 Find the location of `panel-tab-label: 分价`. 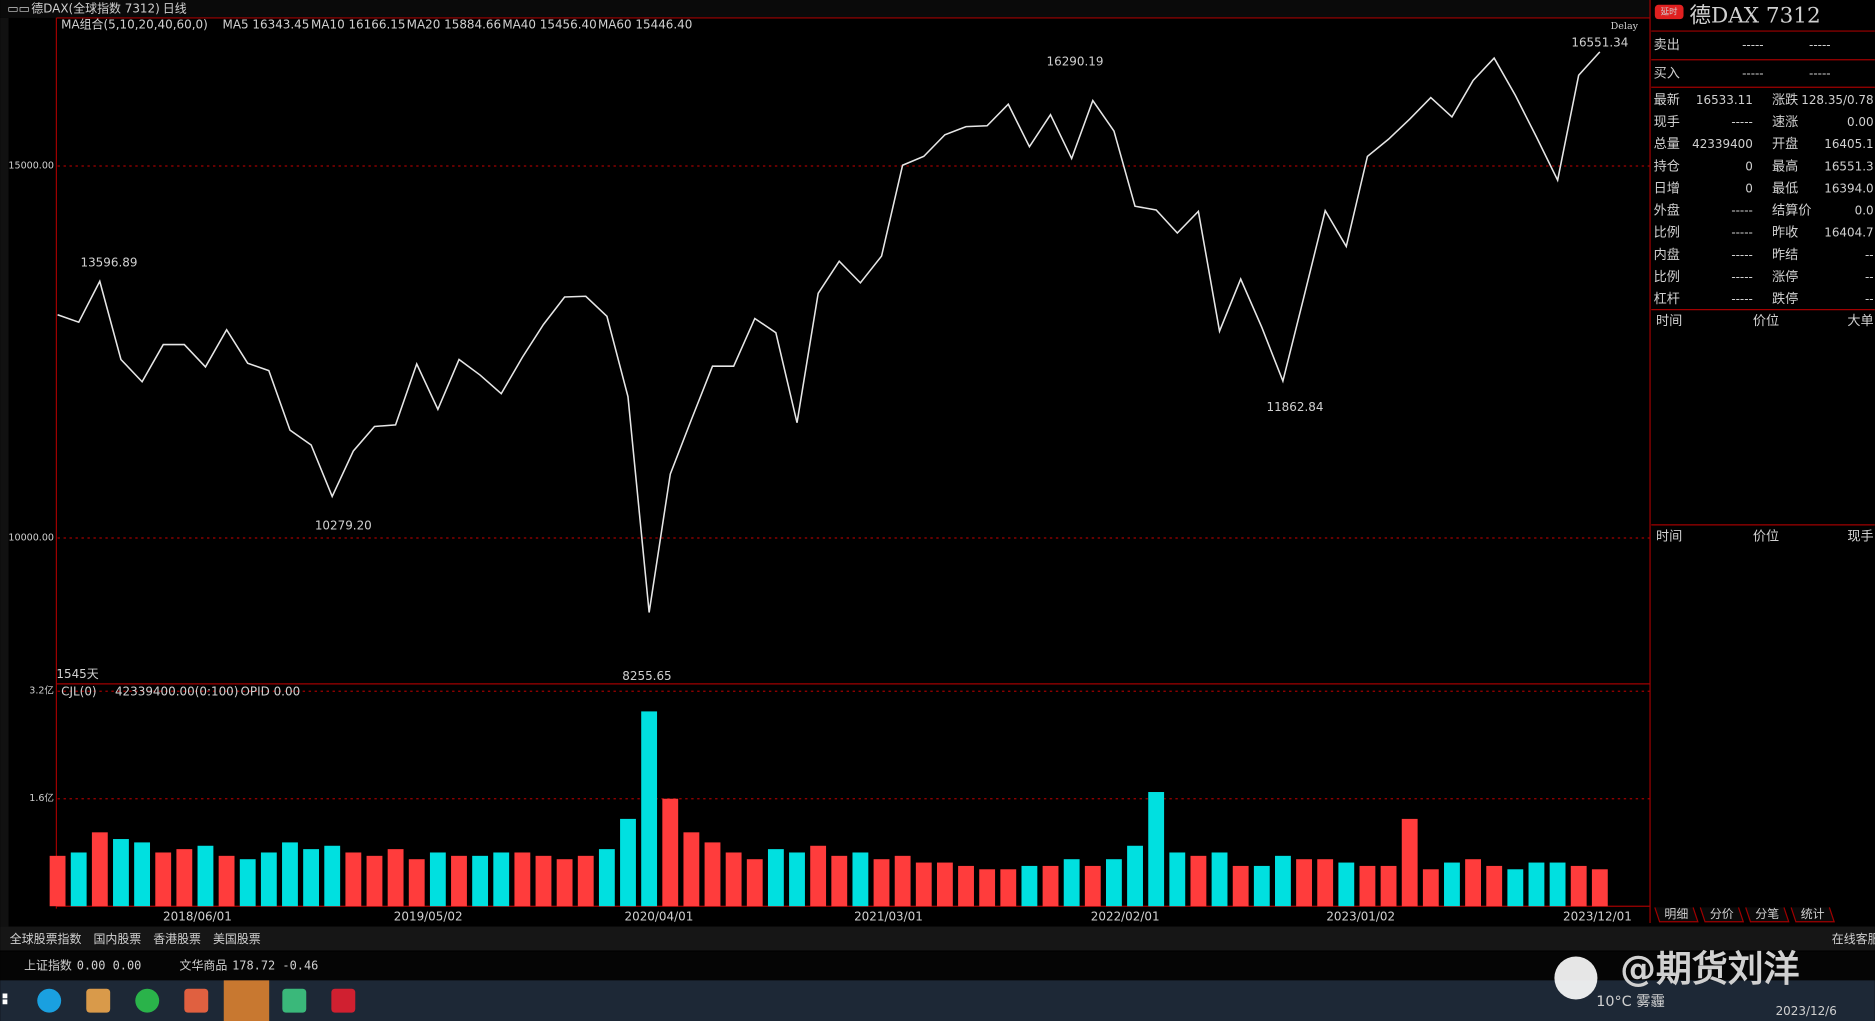

panel-tab-label: 分价 is located at coordinates (1722, 914).